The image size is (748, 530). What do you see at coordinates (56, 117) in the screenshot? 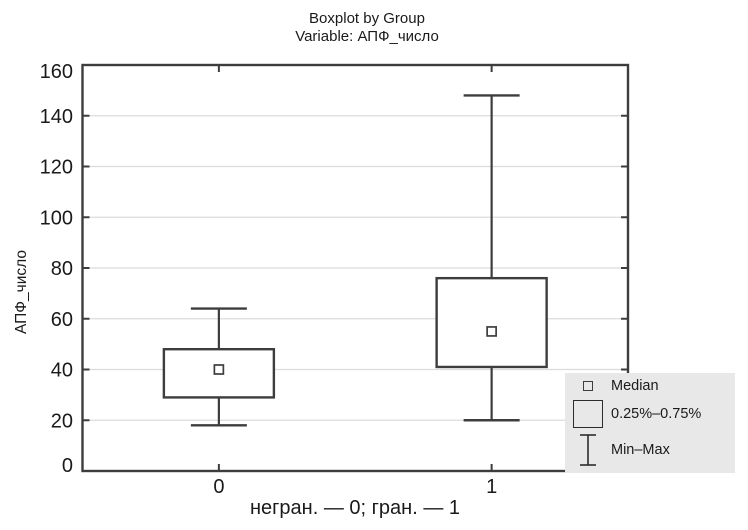
I see `y-tick-label: 140` at bounding box center [56, 117].